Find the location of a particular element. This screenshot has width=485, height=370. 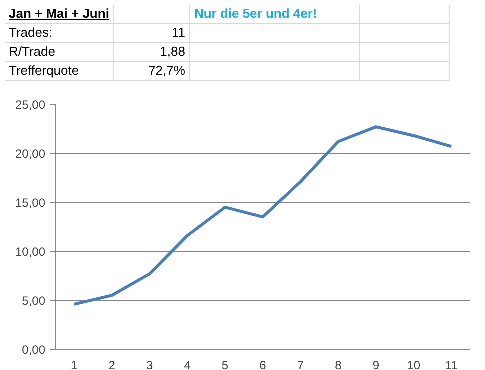

y-tick-label: 15,00 is located at coordinates (30, 203).